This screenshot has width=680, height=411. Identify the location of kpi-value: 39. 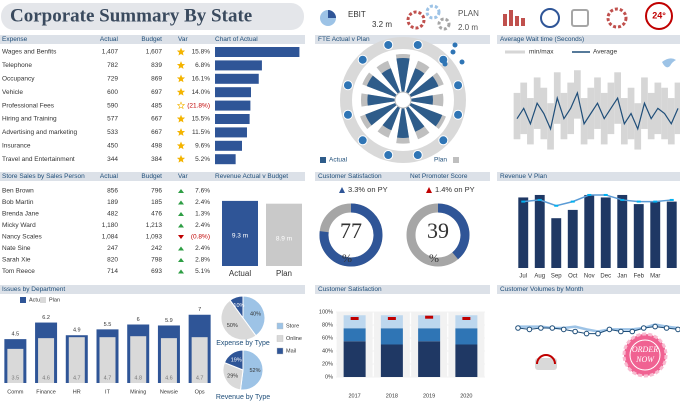
(438, 230).